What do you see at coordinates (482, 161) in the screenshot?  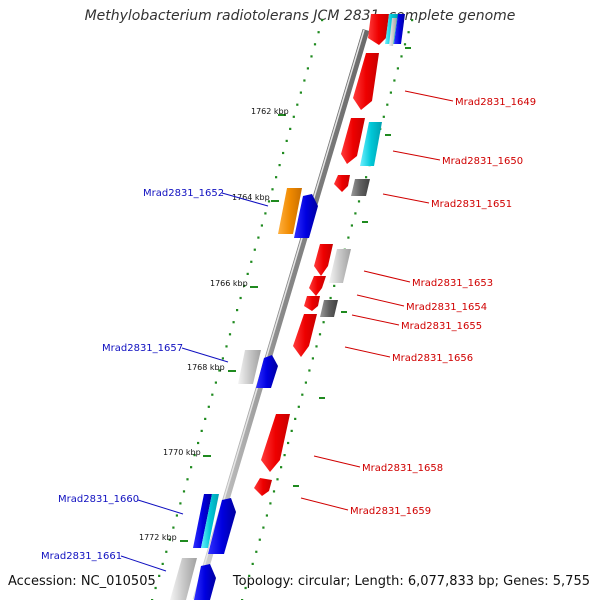 I see `gene-label-1650: Mrad2831_1650` at bounding box center [482, 161].